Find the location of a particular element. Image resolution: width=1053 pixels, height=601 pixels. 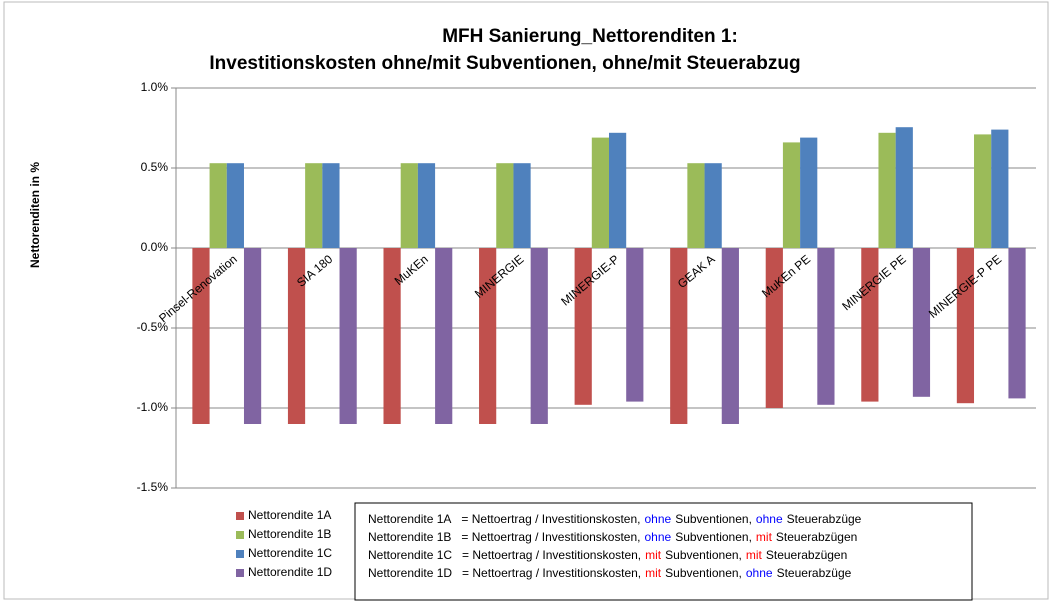

y-tick-label: 1.0% is located at coordinates (155, 87).